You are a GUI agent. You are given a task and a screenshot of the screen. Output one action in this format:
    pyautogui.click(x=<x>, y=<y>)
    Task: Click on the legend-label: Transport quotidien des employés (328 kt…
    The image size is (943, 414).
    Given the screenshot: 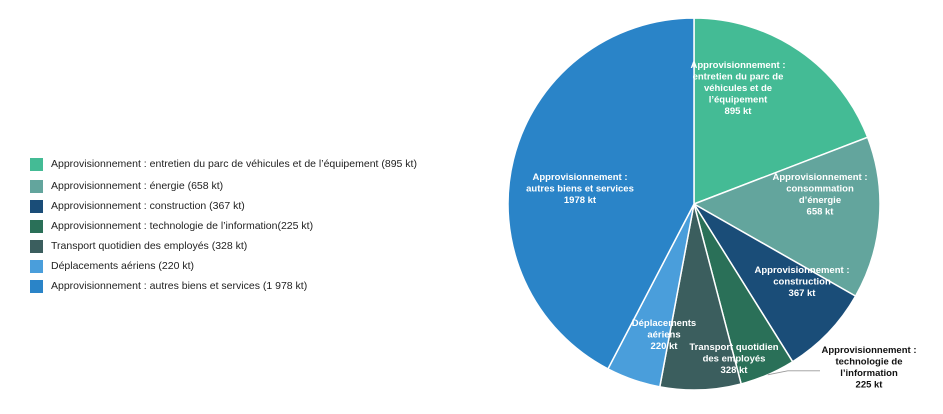 What is the action you would take?
    pyautogui.click(x=149, y=246)
    